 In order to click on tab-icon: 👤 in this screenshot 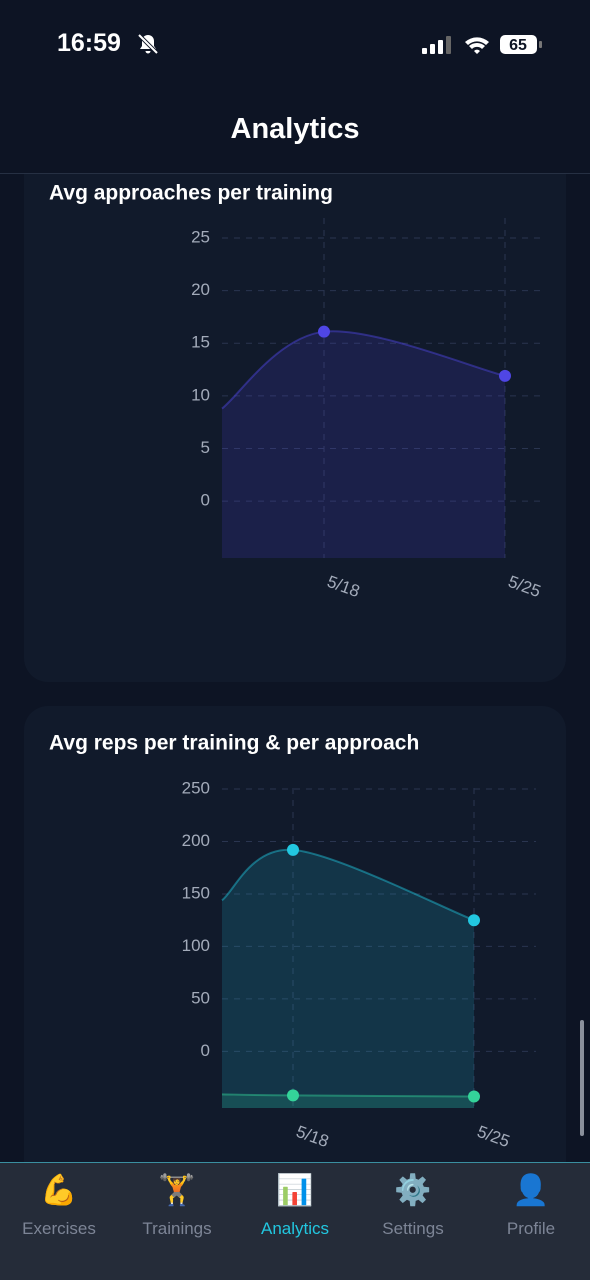, I will do `click(531, 1190)`.